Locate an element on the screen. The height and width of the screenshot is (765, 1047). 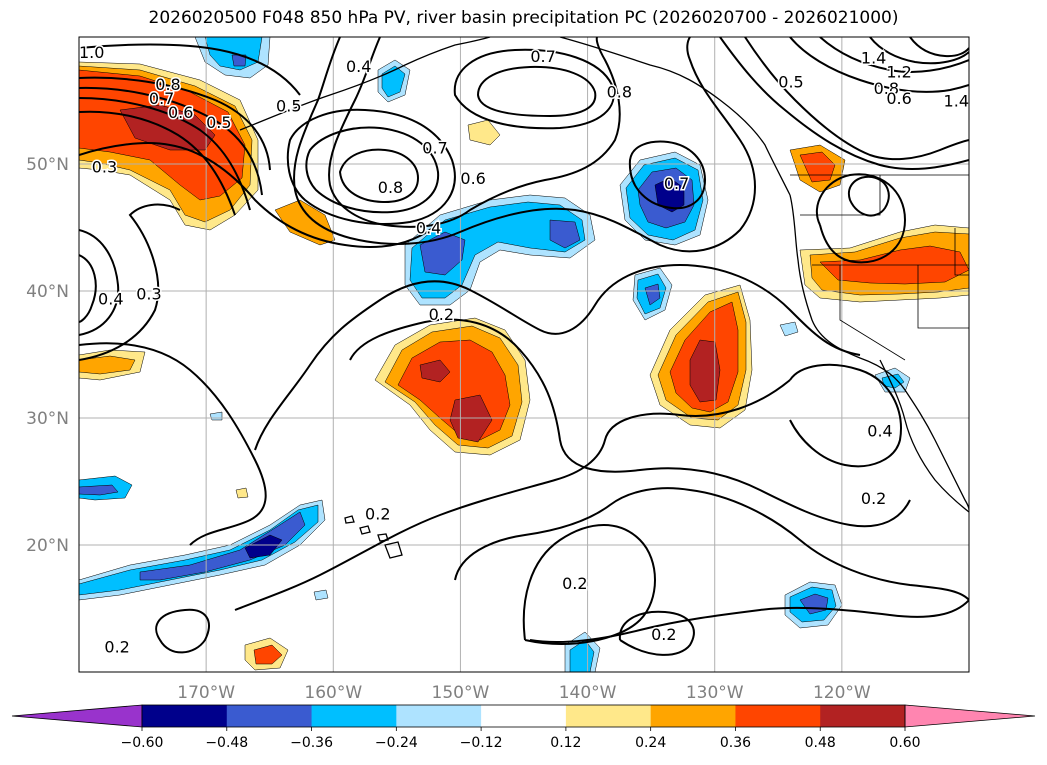
longitude-tick-label: 150°W is located at coordinates (461, 693).